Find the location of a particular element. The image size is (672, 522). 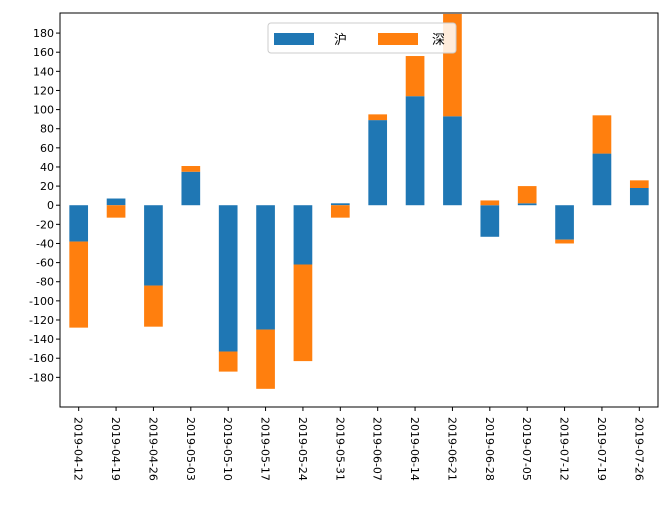

x-tick-label: 2019-05-03 is located at coordinates (190, 449).